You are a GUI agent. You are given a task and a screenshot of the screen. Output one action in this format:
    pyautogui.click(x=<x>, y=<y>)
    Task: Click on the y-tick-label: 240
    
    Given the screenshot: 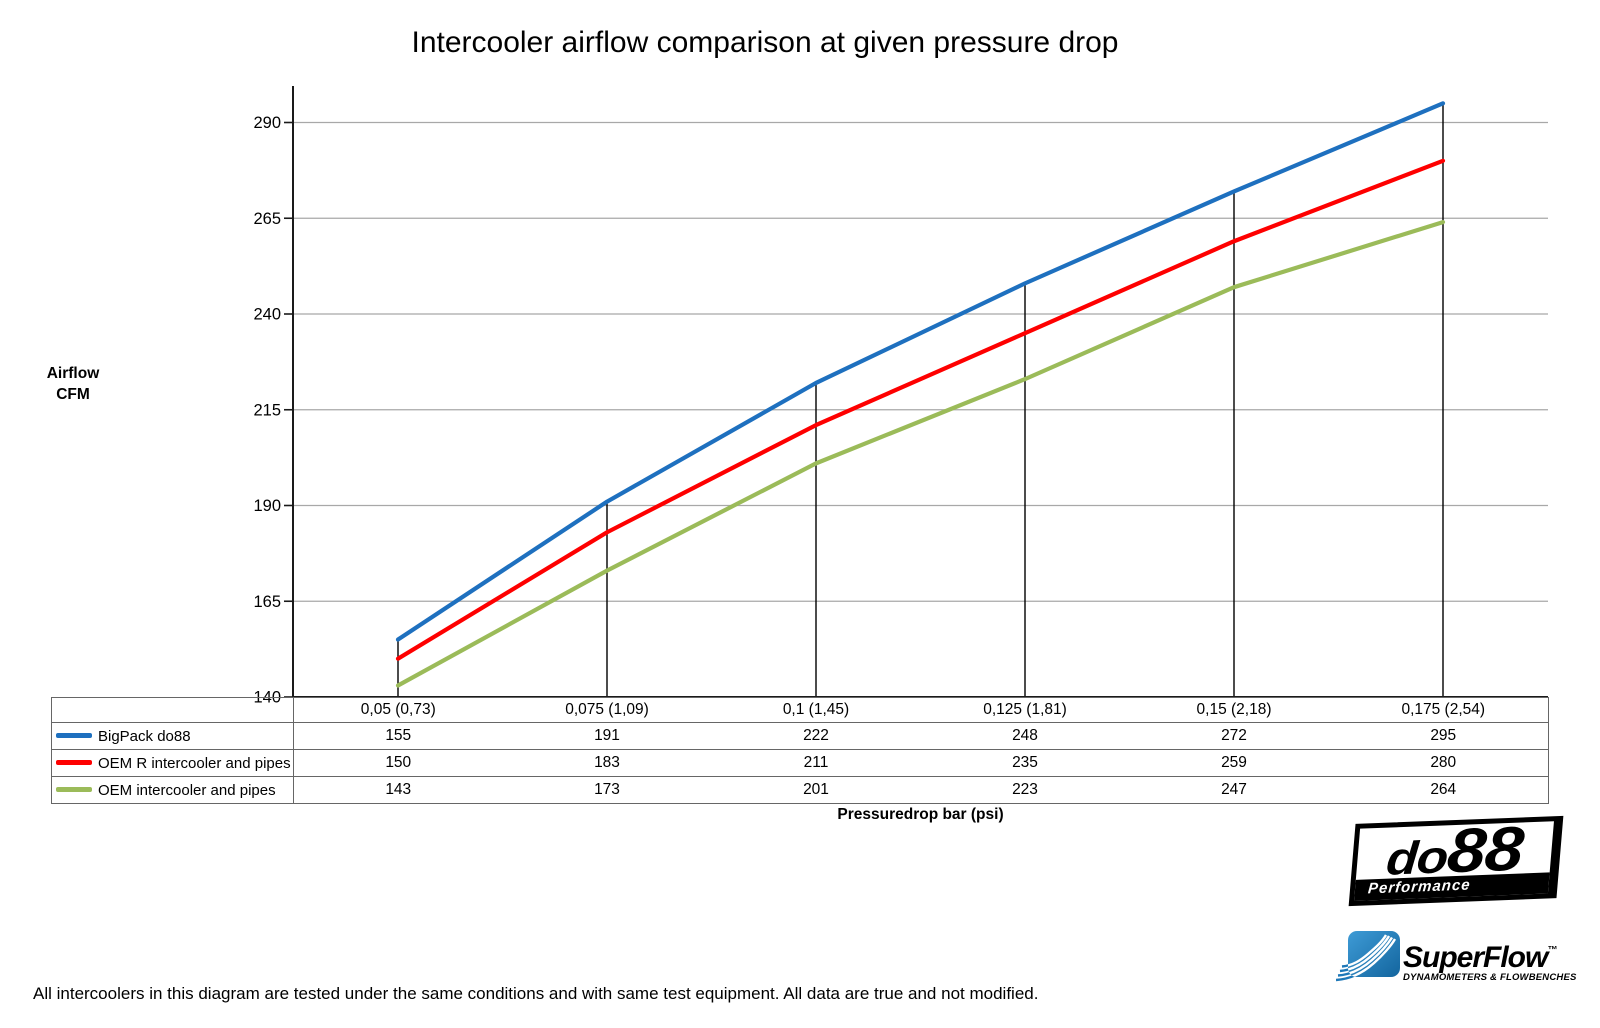 What is the action you would take?
    pyautogui.click(x=267, y=315)
    